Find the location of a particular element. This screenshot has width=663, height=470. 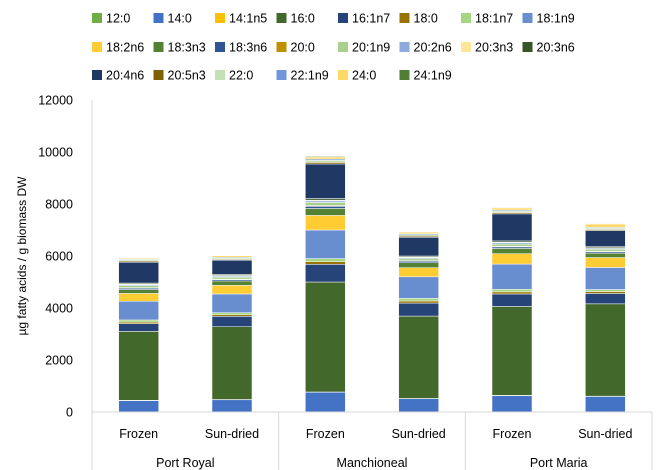

legend-item-14-0: 14:0 is located at coordinates (172, 19).